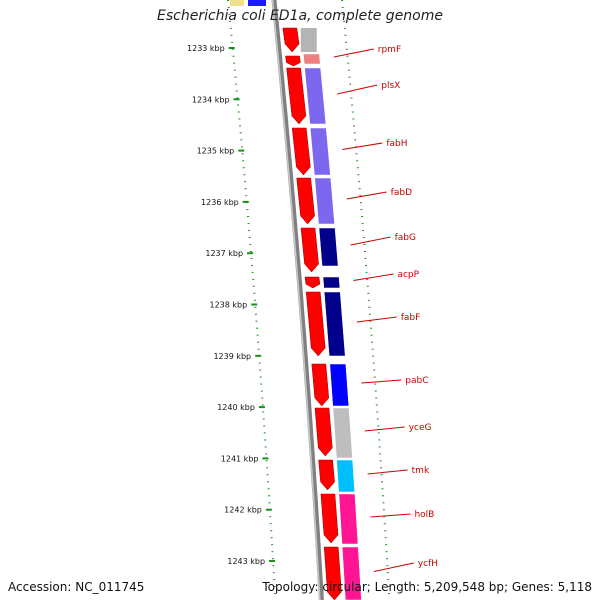 This screenshot has width=600, height=600. Describe the element at coordinates (342, 433) in the screenshot. I see `gene-bar-yceG` at that location.